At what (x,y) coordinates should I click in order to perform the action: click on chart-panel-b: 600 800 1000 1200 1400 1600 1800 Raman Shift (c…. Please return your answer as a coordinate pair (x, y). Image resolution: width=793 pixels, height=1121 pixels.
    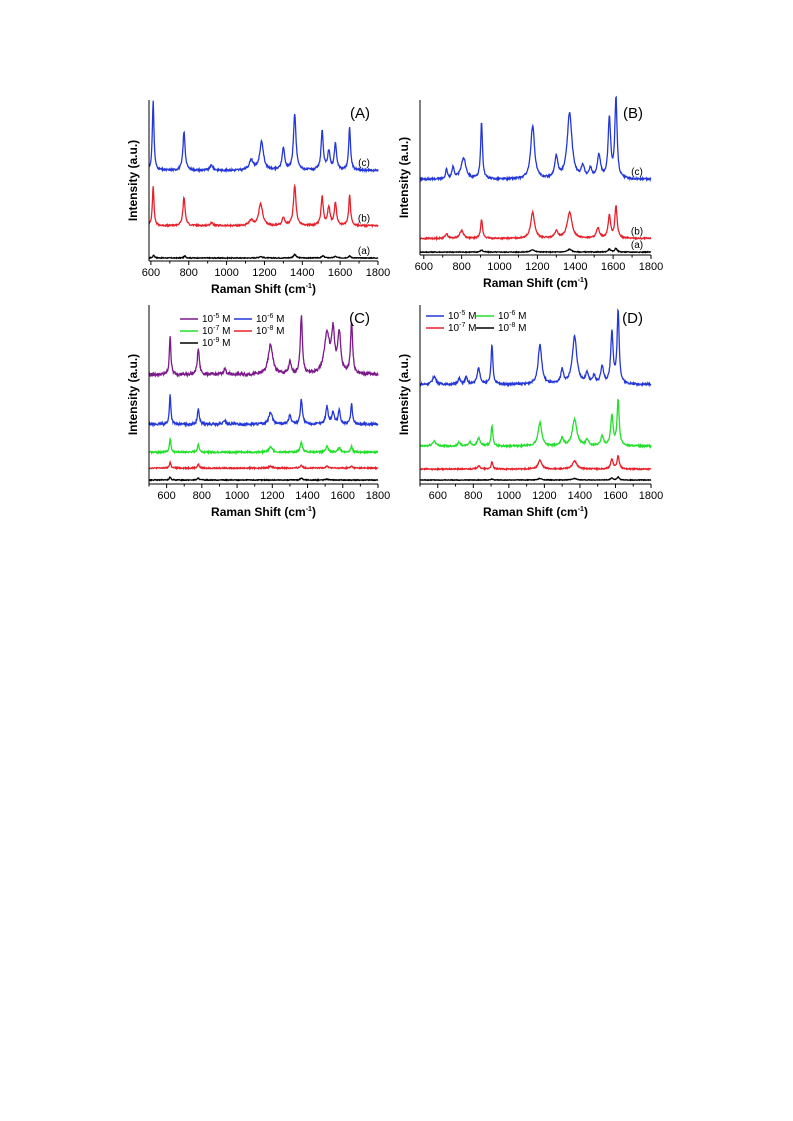
    Looking at the image, I should click on (530, 192).